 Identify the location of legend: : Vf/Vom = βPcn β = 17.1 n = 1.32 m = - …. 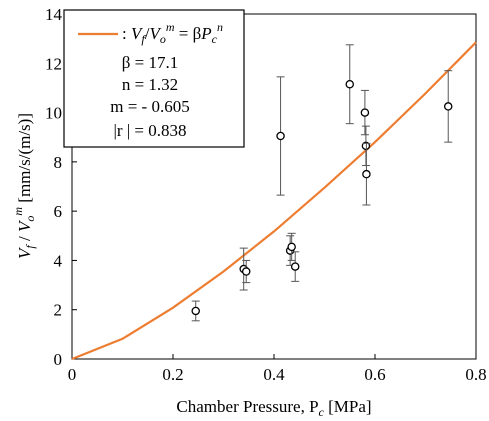
(154, 78).